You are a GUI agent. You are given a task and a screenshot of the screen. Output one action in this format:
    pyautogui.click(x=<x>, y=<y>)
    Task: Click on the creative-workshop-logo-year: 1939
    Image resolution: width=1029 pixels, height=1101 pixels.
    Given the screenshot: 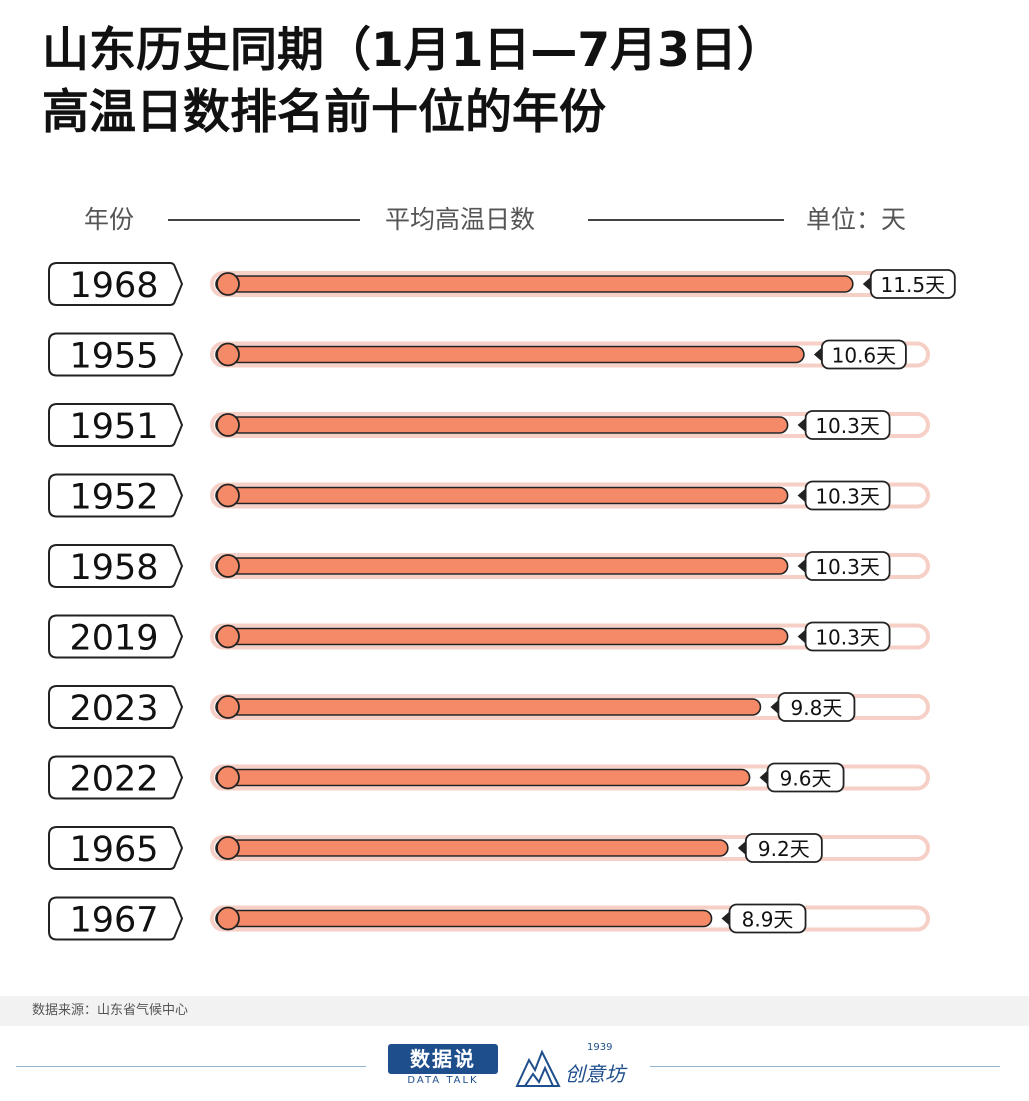 What is the action you would take?
    pyautogui.click(x=600, y=1047)
    